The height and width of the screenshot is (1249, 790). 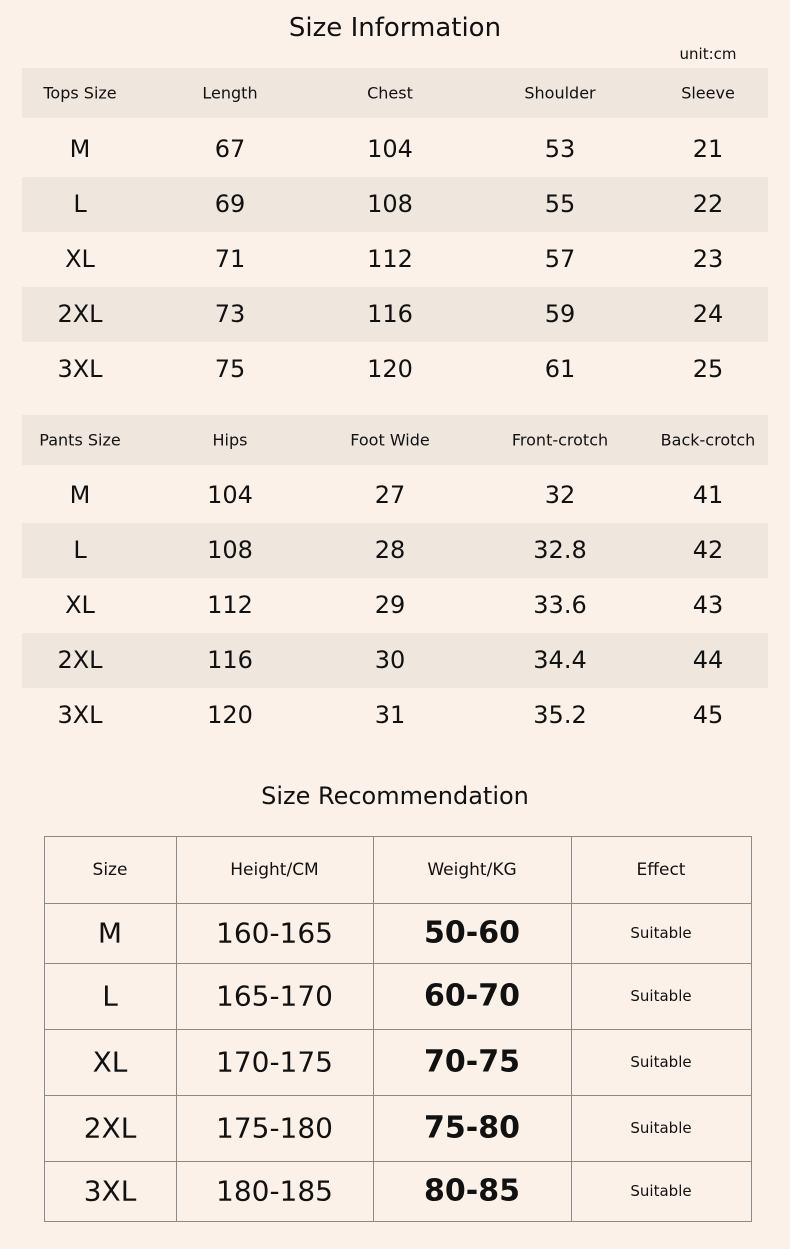 What do you see at coordinates (230, 259) in the screenshot?
I see `cell-text: 71` at bounding box center [230, 259].